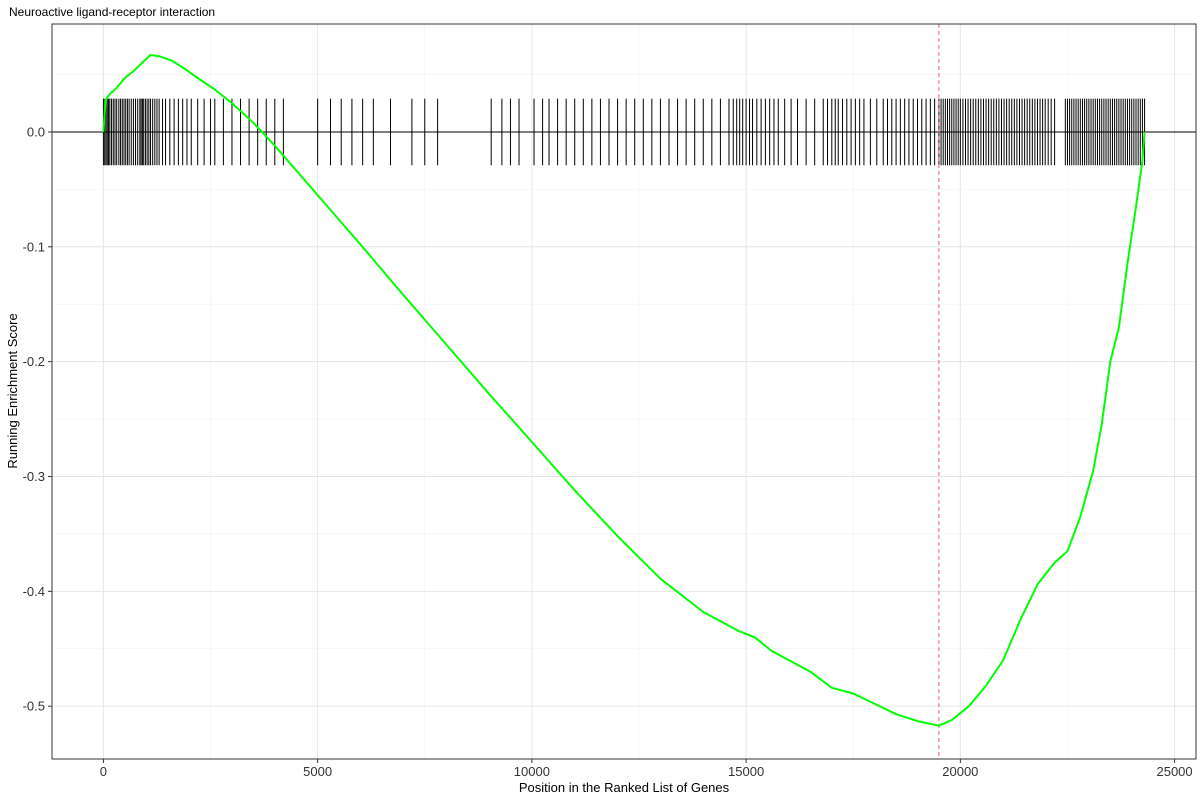  I want to click on x-tick-label: 0, so click(103, 771).